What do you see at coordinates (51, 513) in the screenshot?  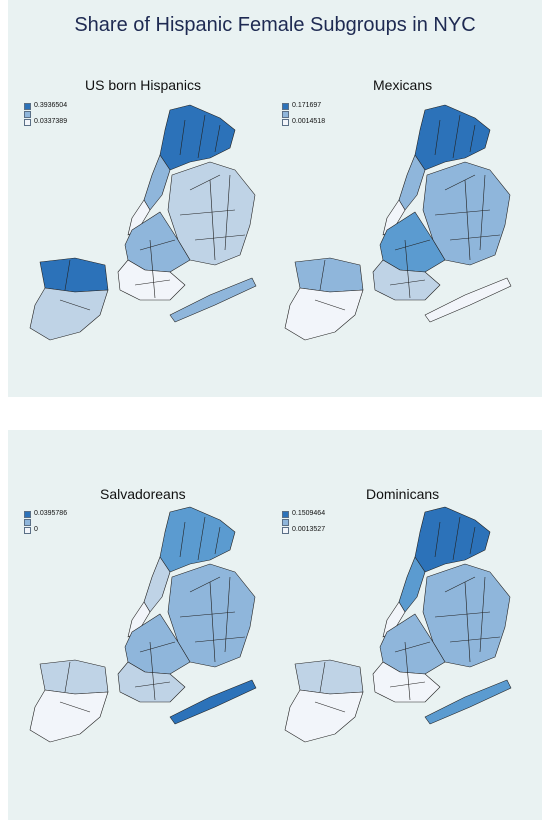 I see `legend-max: 0.0395786` at bounding box center [51, 513].